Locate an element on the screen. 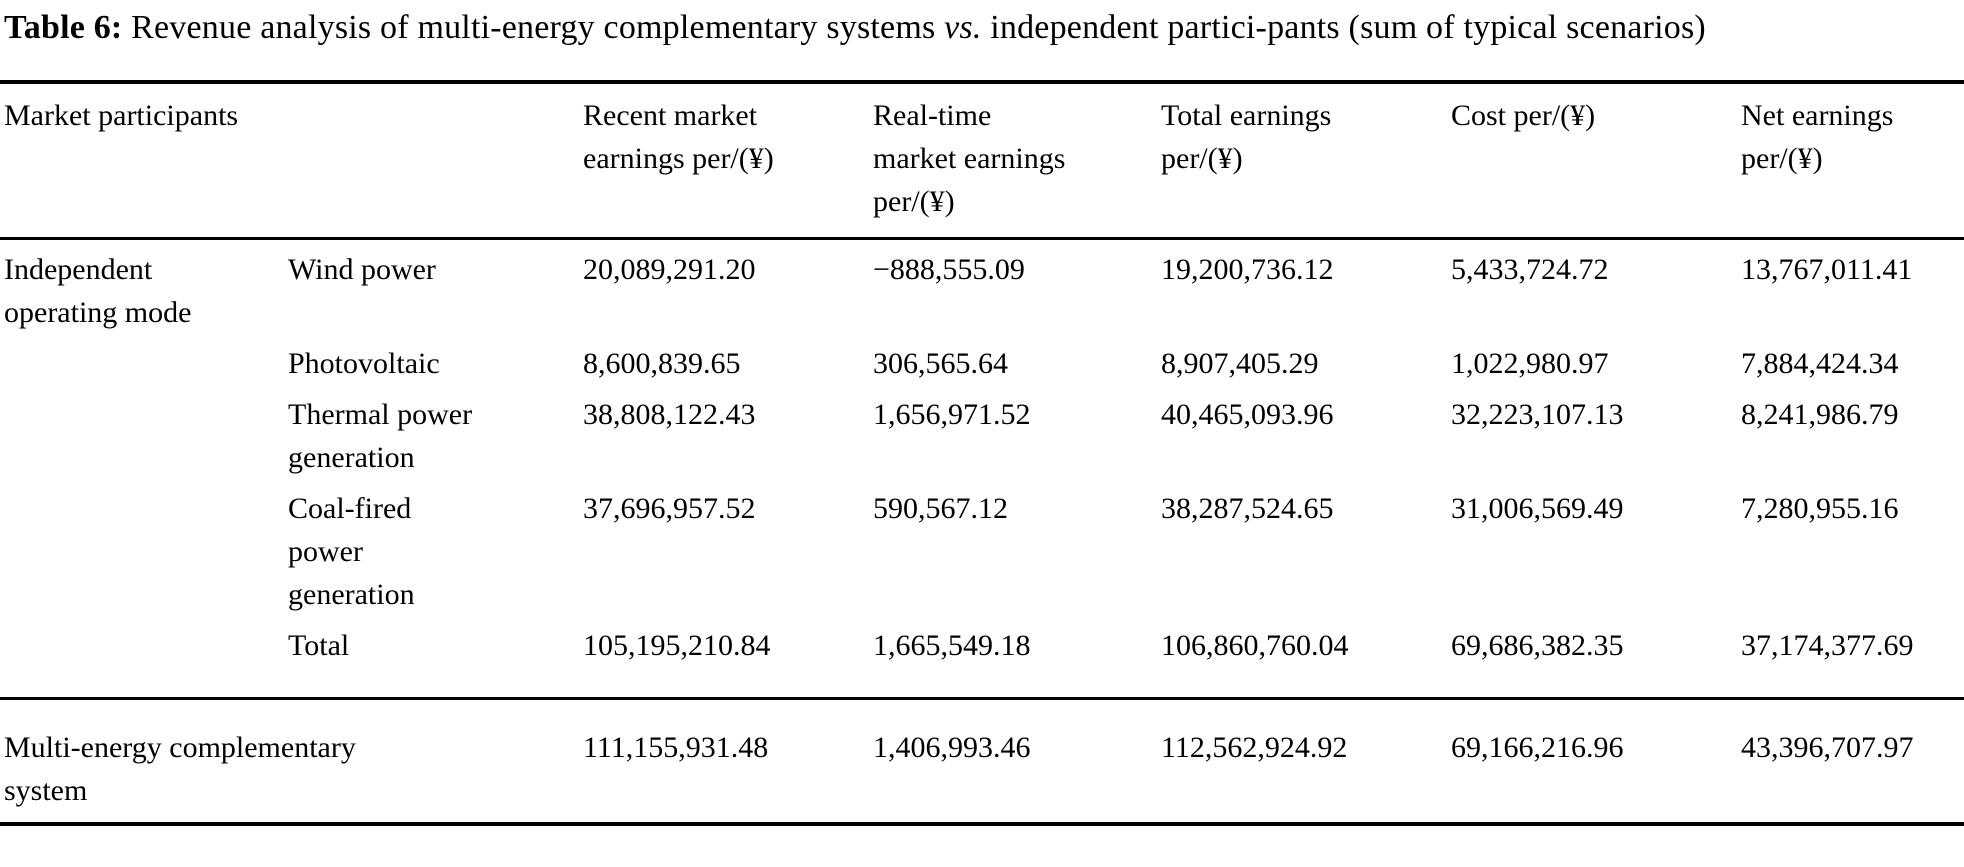  cell-participant: Total is located at coordinates (319, 645).